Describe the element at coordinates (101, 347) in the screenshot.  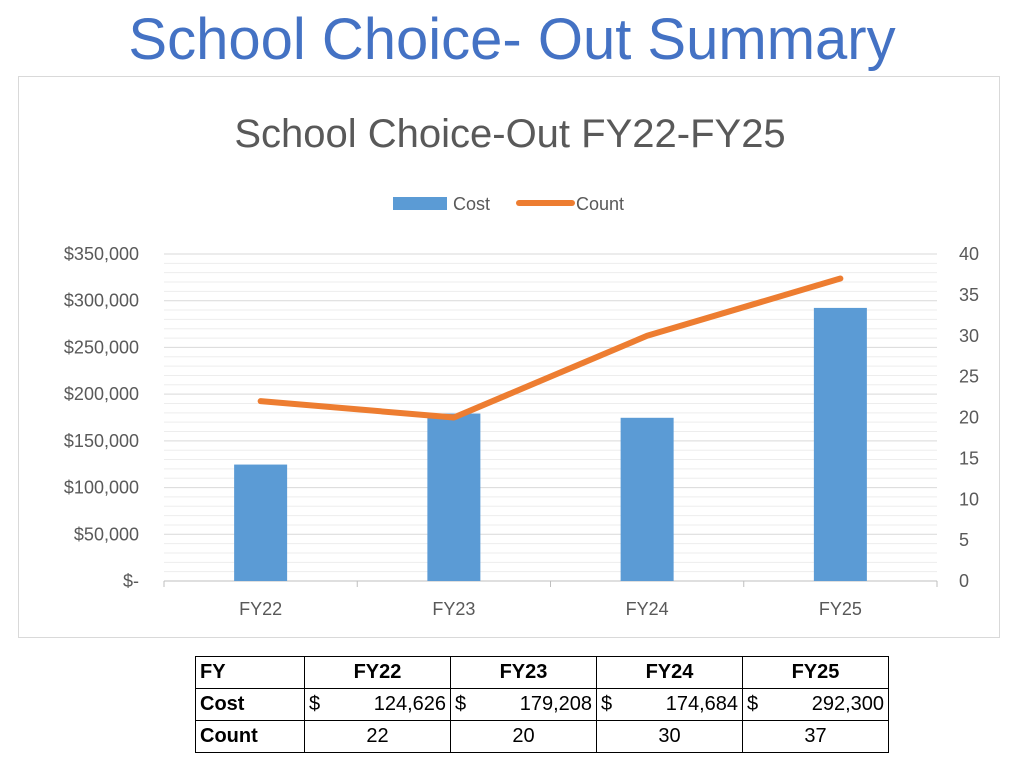
I see `y-left-tick-label: $250,000` at that location.